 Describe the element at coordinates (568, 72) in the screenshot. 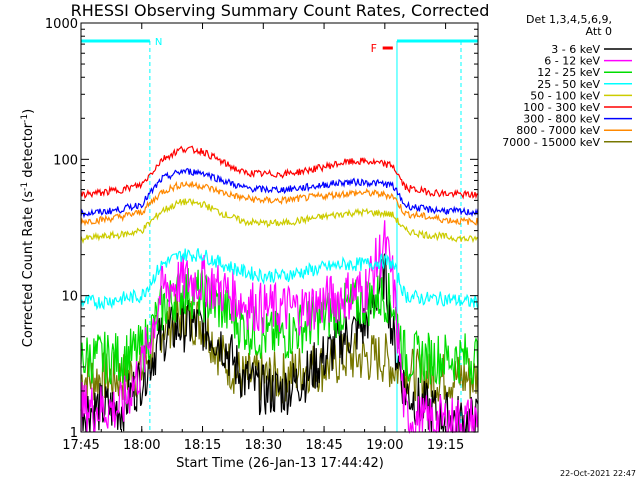

I see `legend-entry-label: 12 - 25 keV` at that location.